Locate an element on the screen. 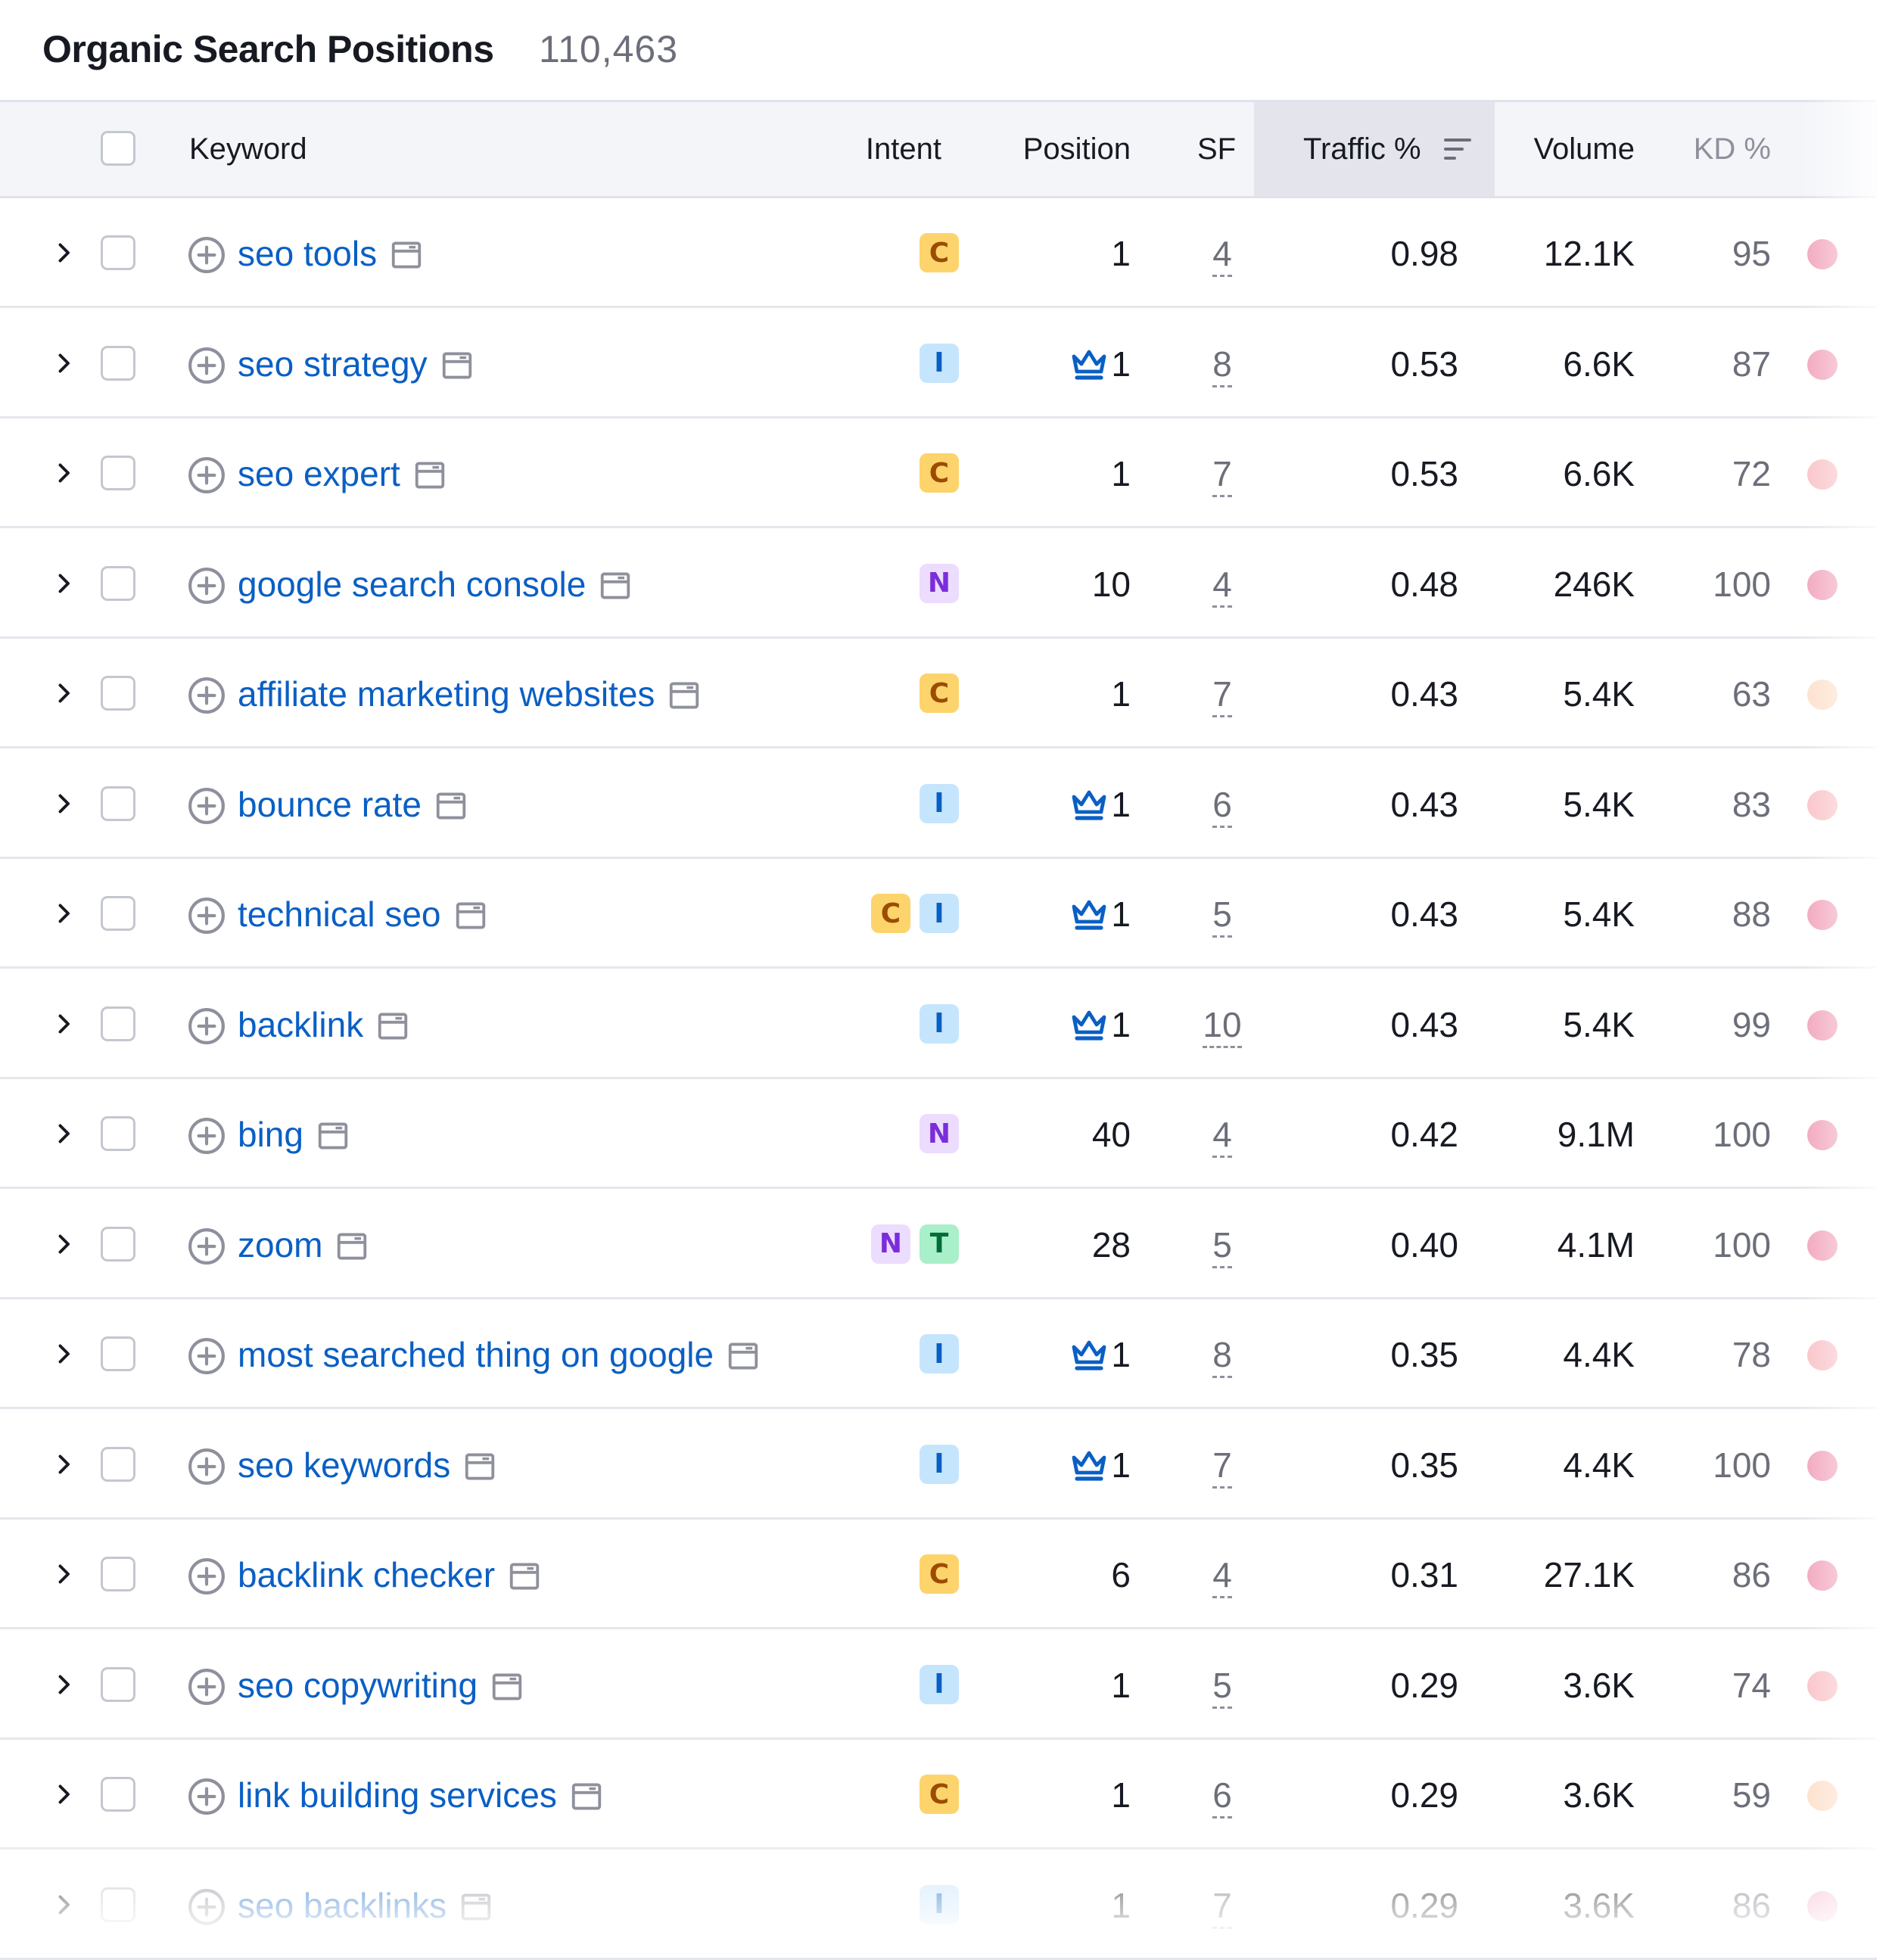  sf-count-link: 5 is located at coordinates (1222, 916).